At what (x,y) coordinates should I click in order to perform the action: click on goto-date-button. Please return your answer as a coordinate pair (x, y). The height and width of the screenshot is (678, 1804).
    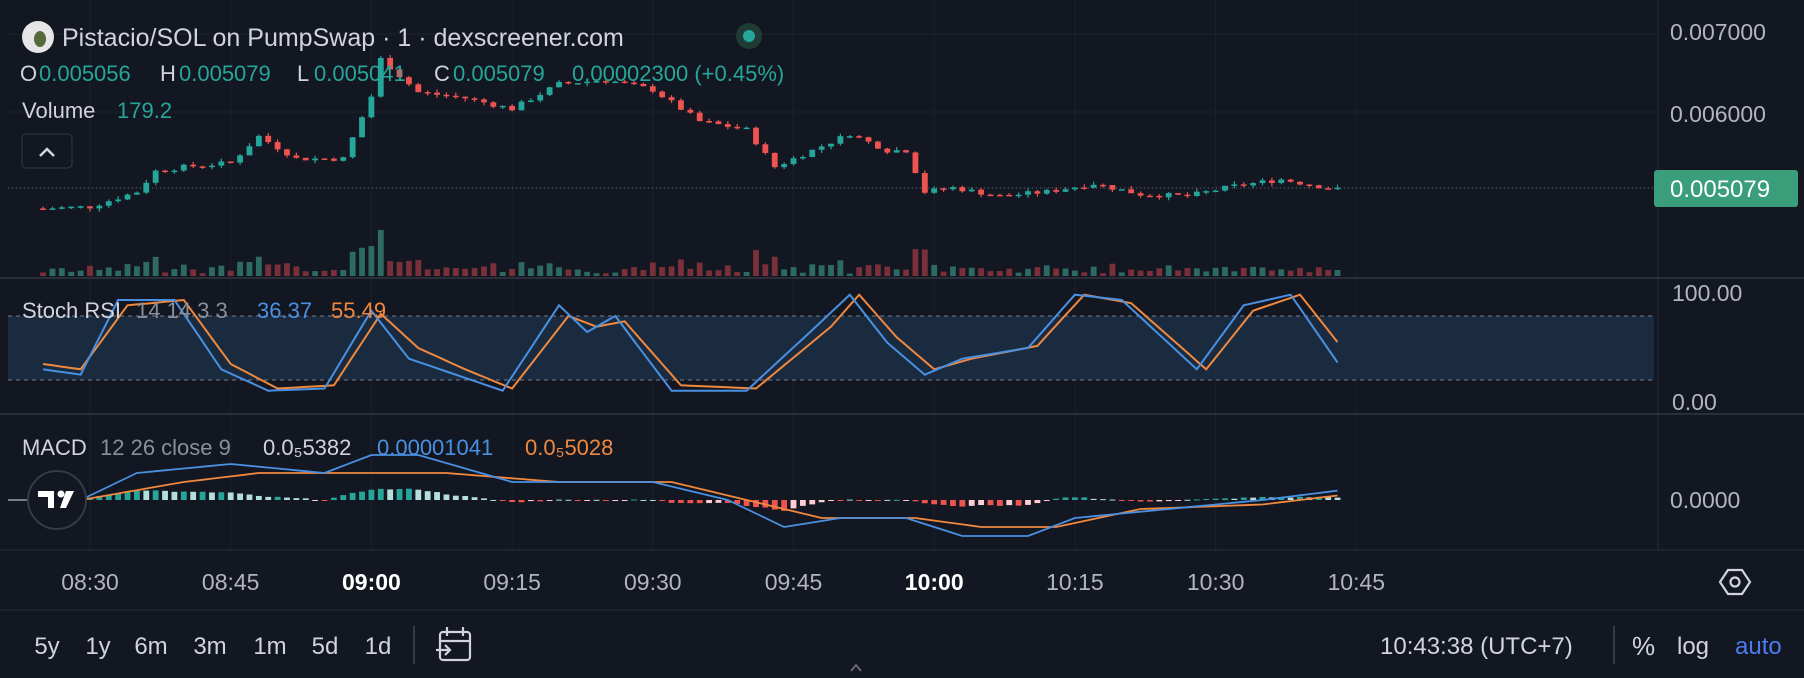
    Looking at the image, I should click on (454, 644).